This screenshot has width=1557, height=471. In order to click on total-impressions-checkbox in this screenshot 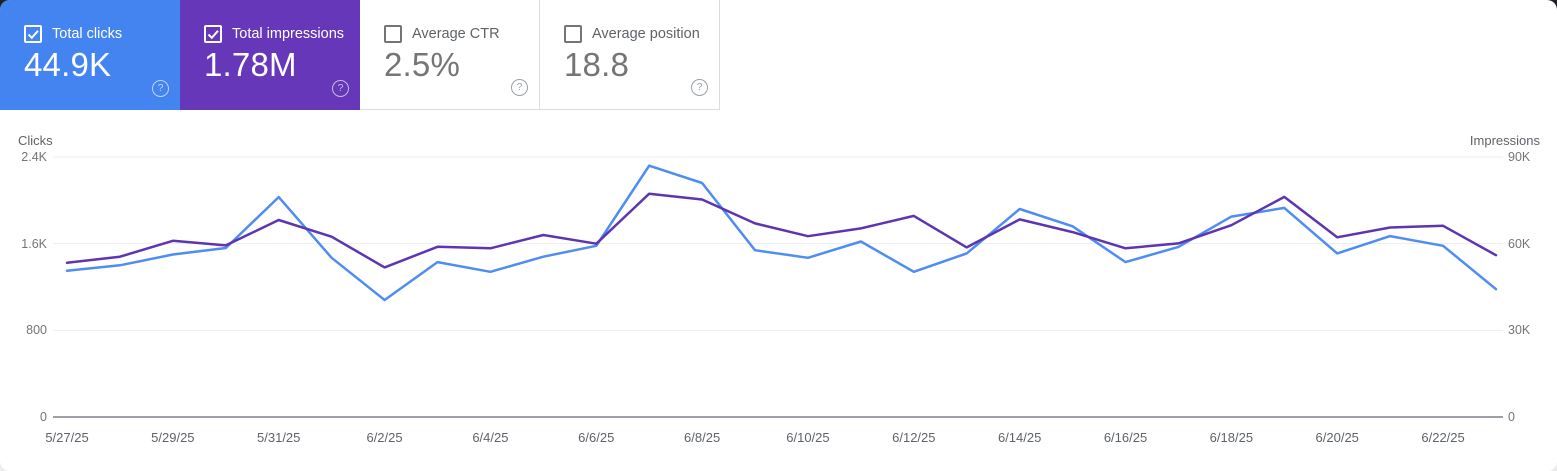, I will do `click(213, 34)`.